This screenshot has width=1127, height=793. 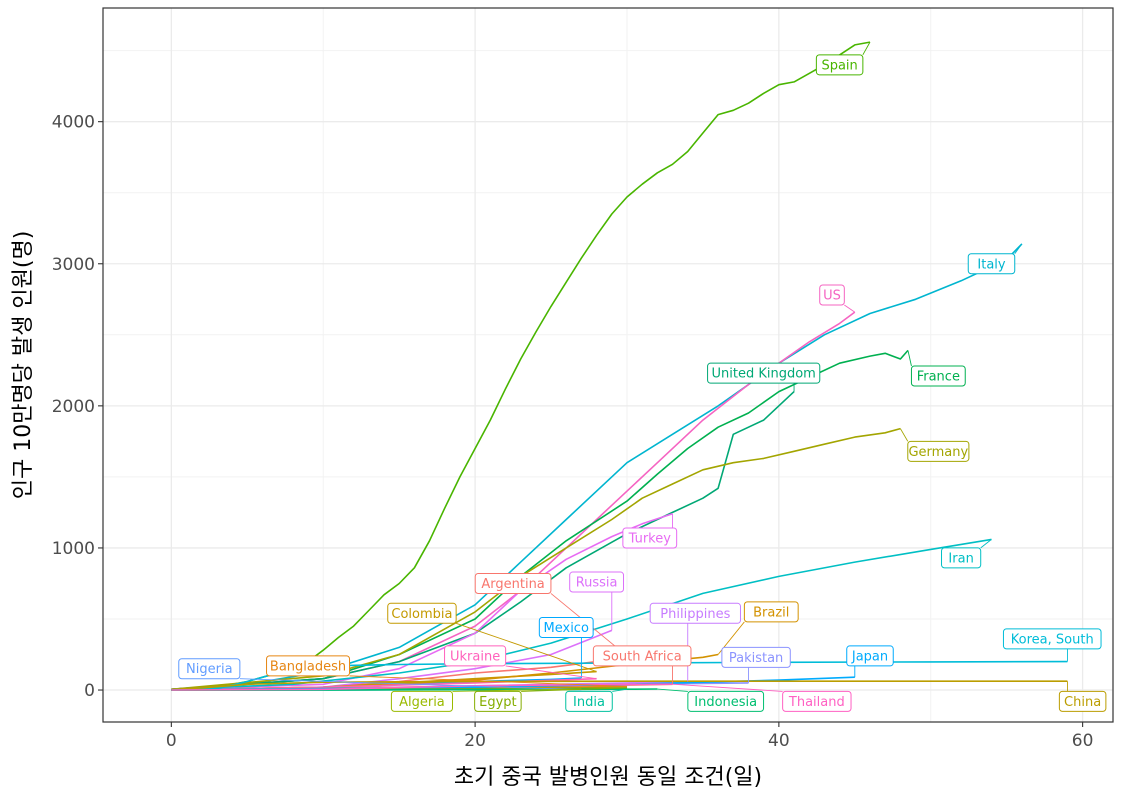 I want to click on series-label-colombia: Colombia, so click(x=492, y=637).